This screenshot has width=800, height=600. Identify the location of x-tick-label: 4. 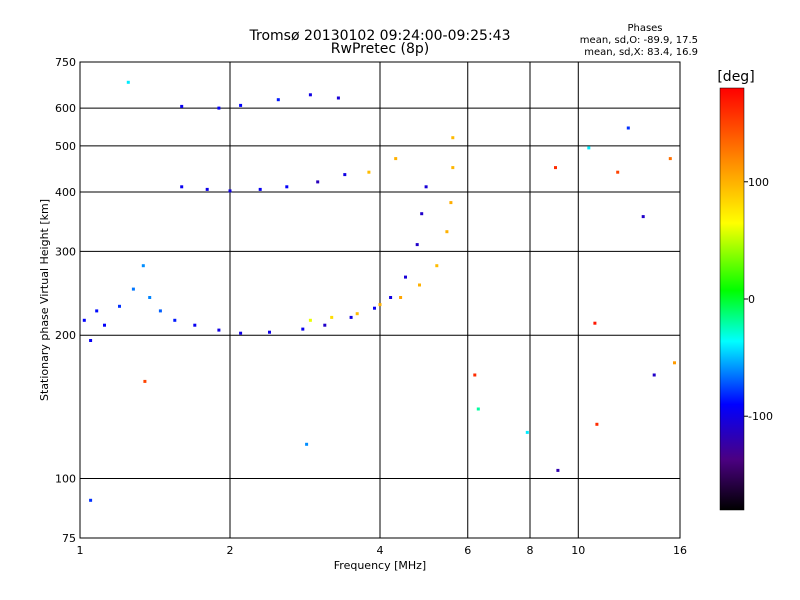
(380, 550).